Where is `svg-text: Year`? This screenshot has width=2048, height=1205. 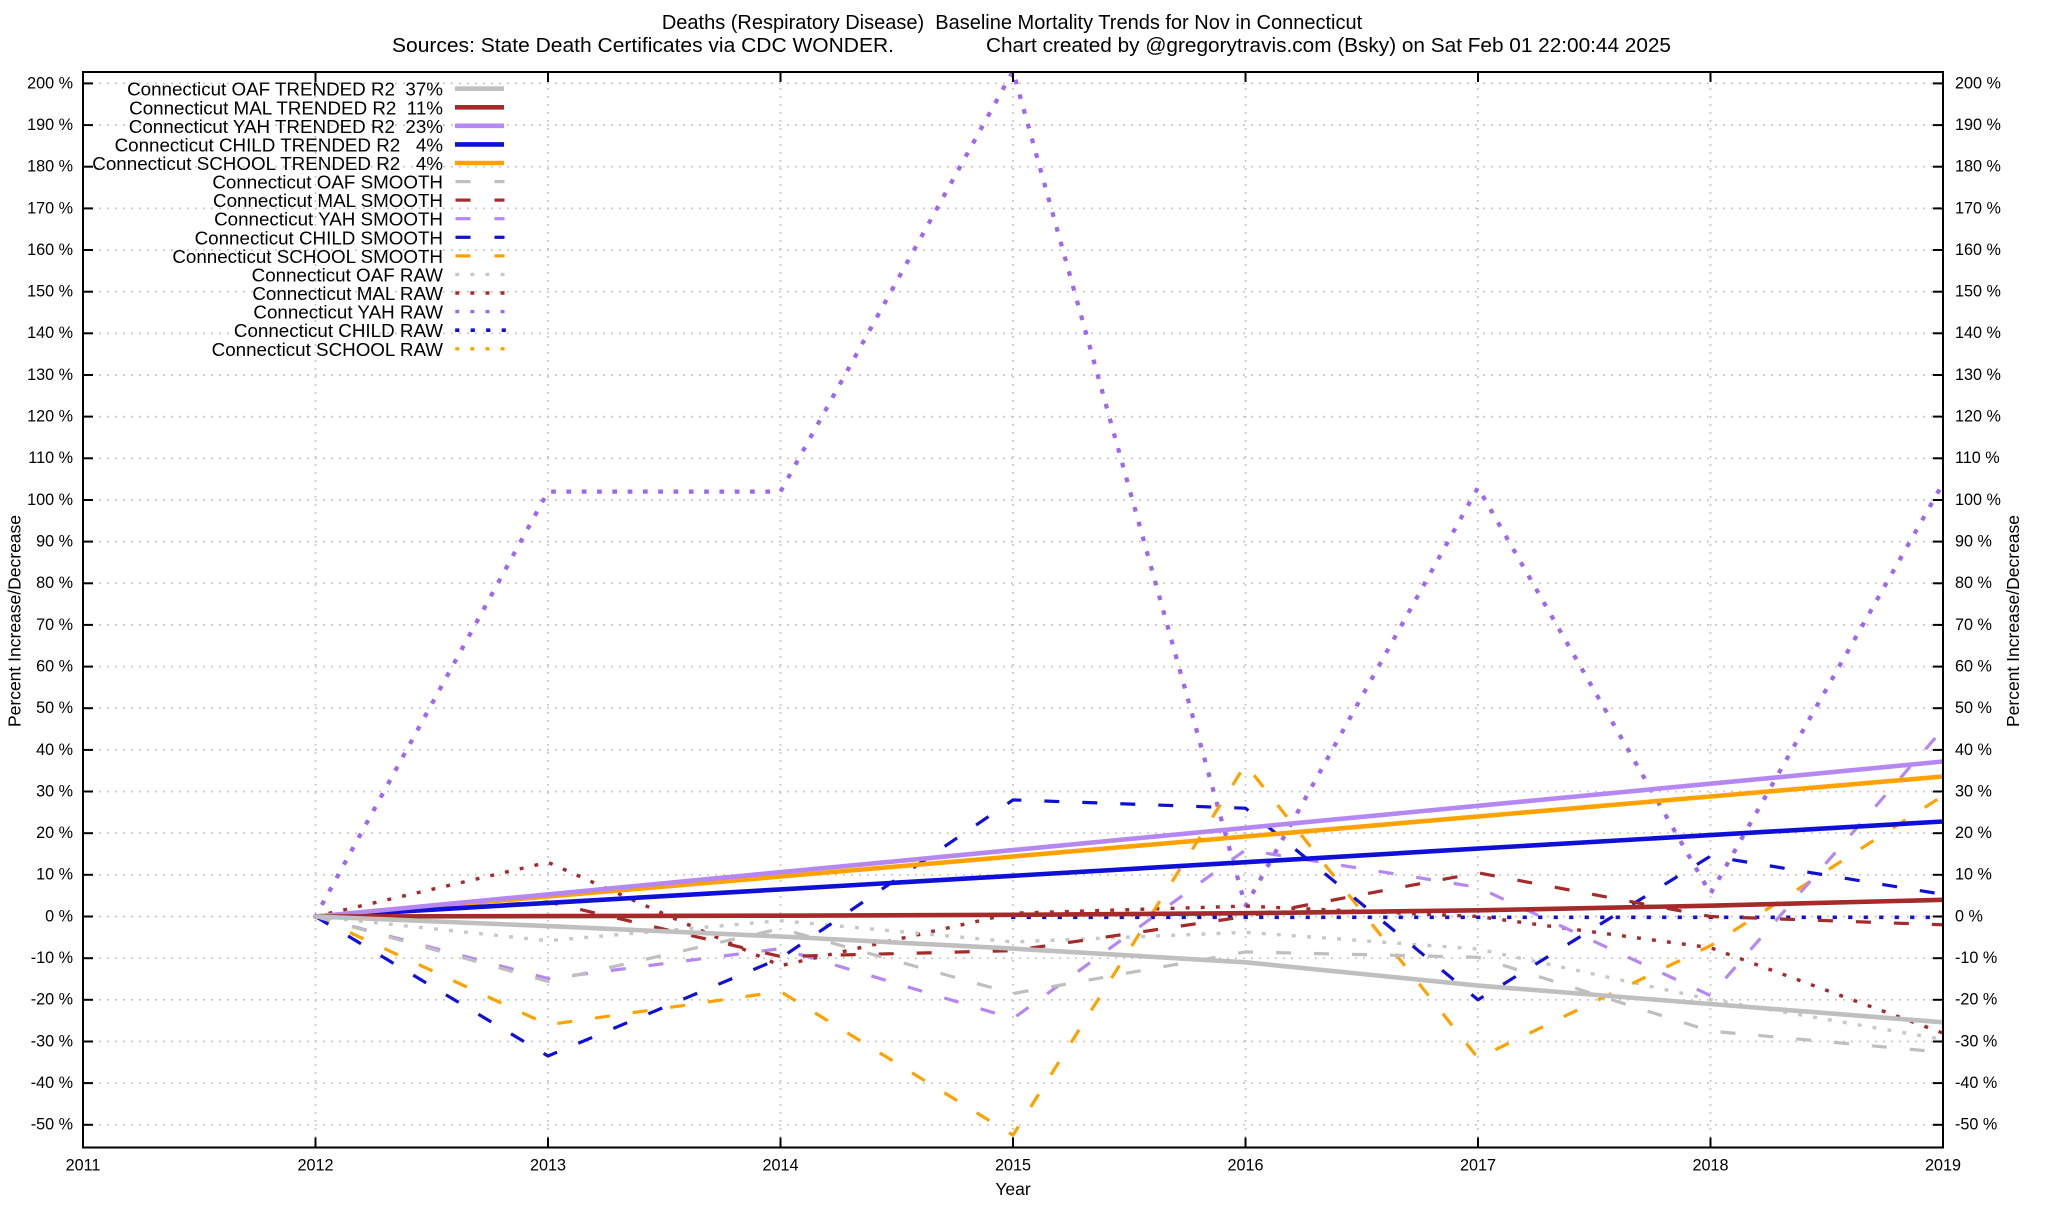 svg-text: Year is located at coordinates (1013, 1189).